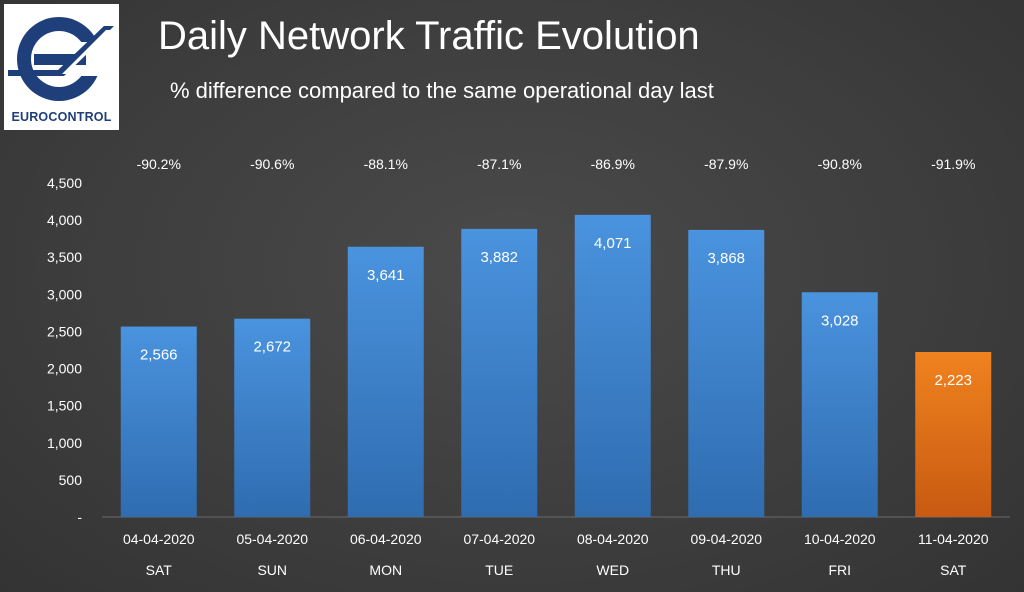  Describe the element at coordinates (386, 539) in the screenshot. I see `x-tick-label: 06-04-2020` at that location.